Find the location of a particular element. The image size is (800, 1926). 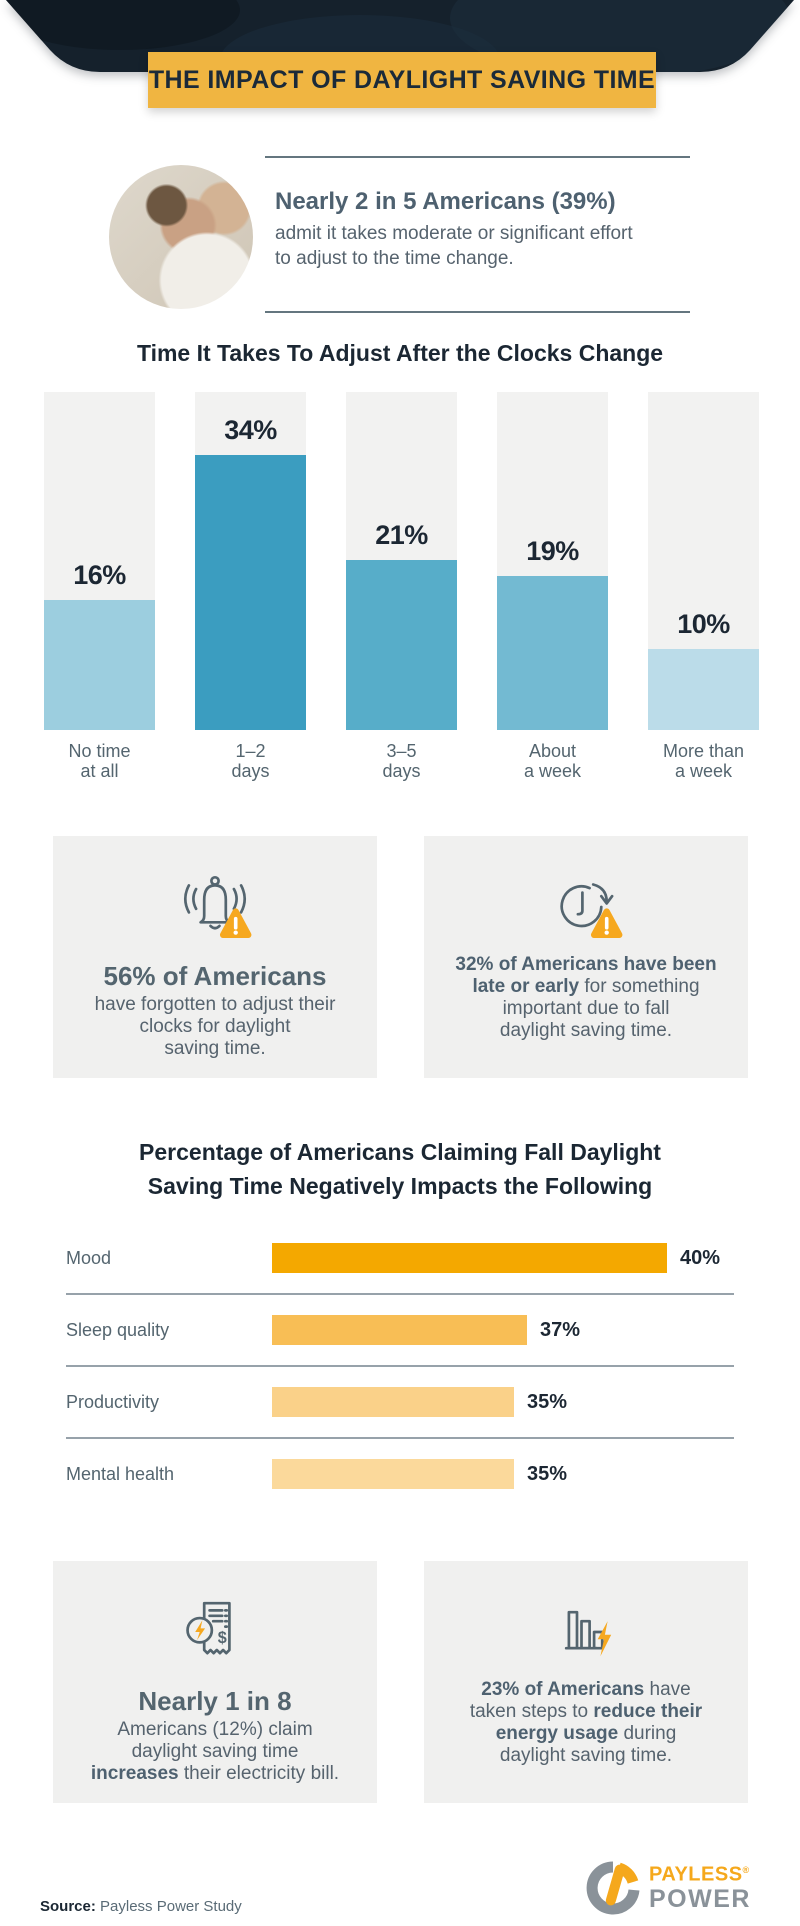

chart1-bar-3–5-days is located at coordinates (401, 645).